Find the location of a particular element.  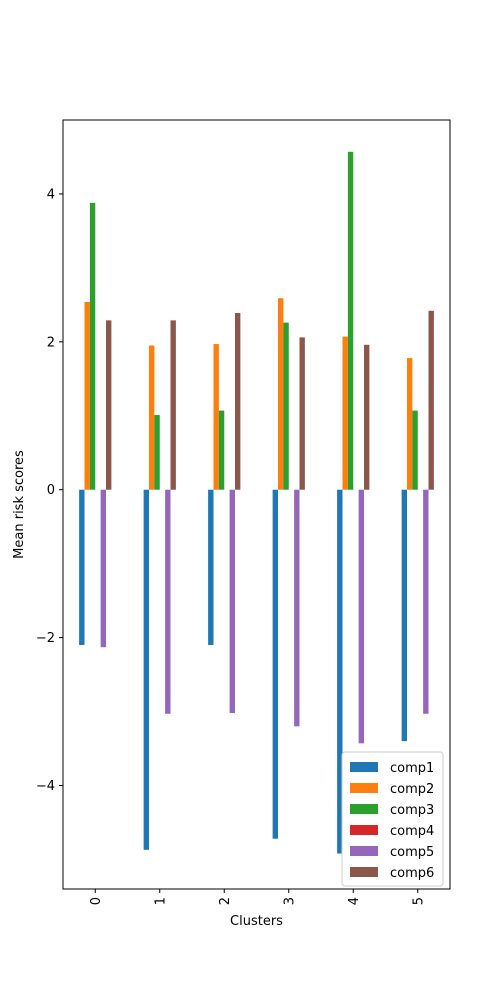

legend-swatch-comp4 is located at coordinates (364, 830).